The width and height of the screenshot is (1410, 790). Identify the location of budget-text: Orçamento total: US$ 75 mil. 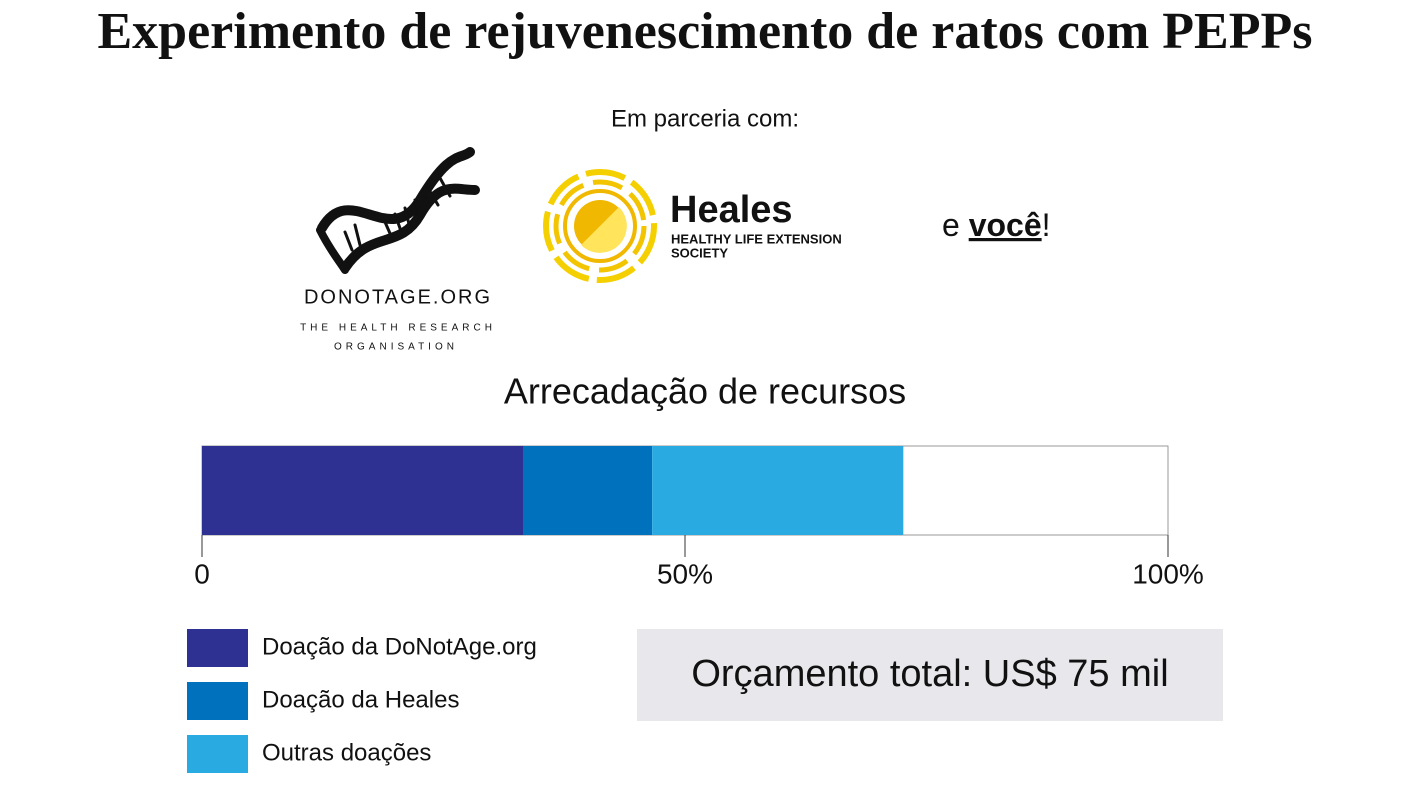
(929, 674).